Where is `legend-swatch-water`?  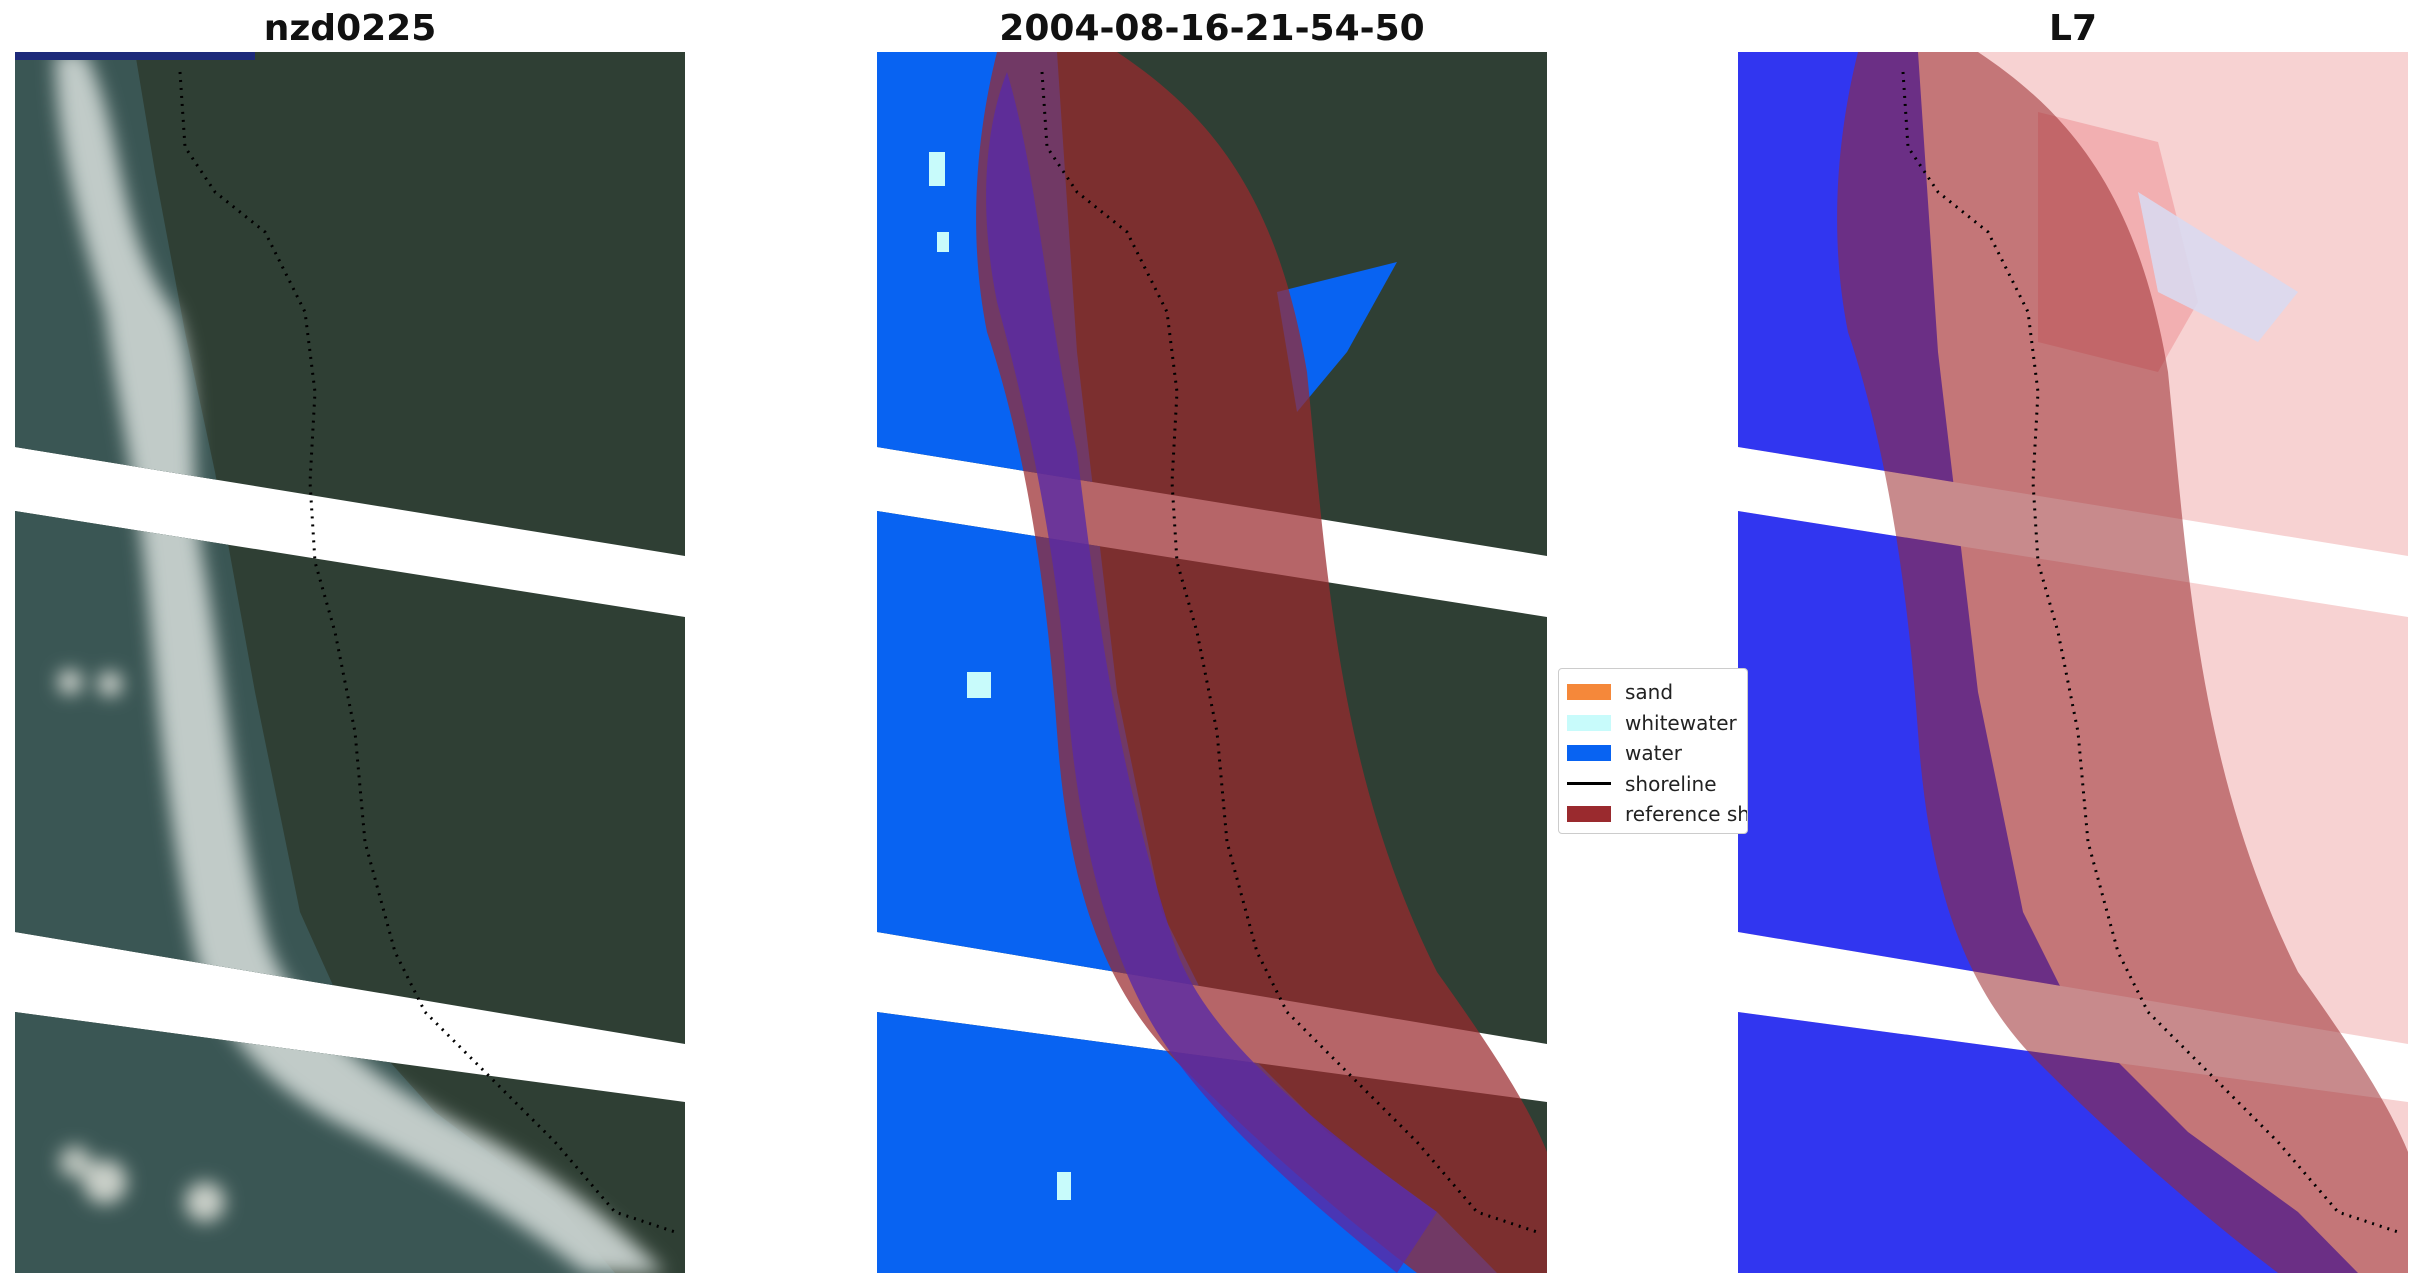 legend-swatch-water is located at coordinates (1589, 753).